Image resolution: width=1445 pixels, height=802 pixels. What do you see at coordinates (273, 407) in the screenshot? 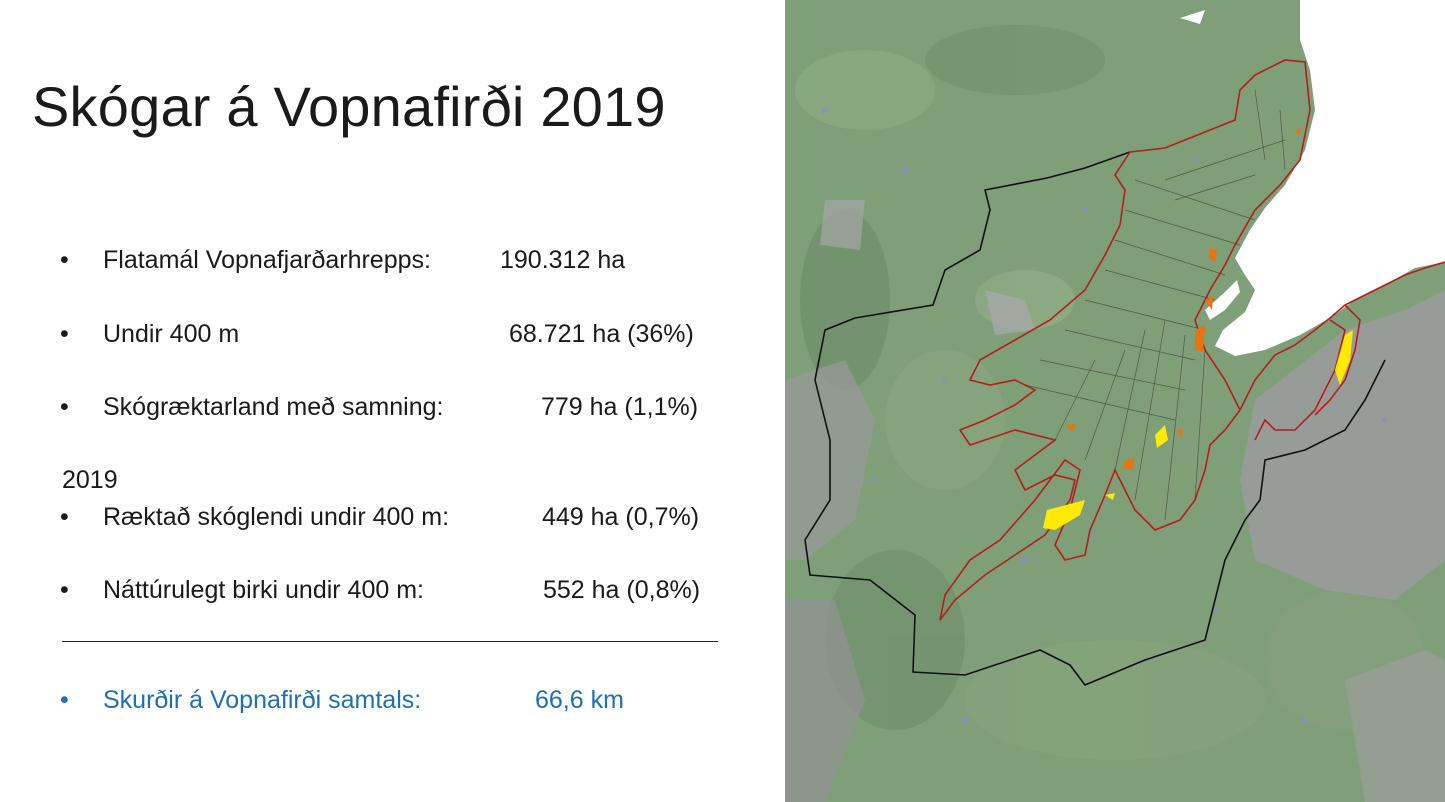
I see `stat-label: Skógræktarland með samning:` at bounding box center [273, 407].